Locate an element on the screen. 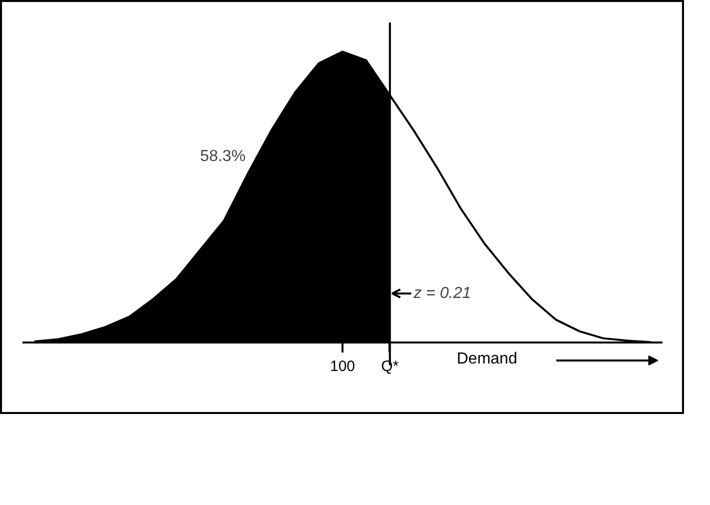 The height and width of the screenshot is (505, 710). annotation: 58.3% is located at coordinates (223, 157).